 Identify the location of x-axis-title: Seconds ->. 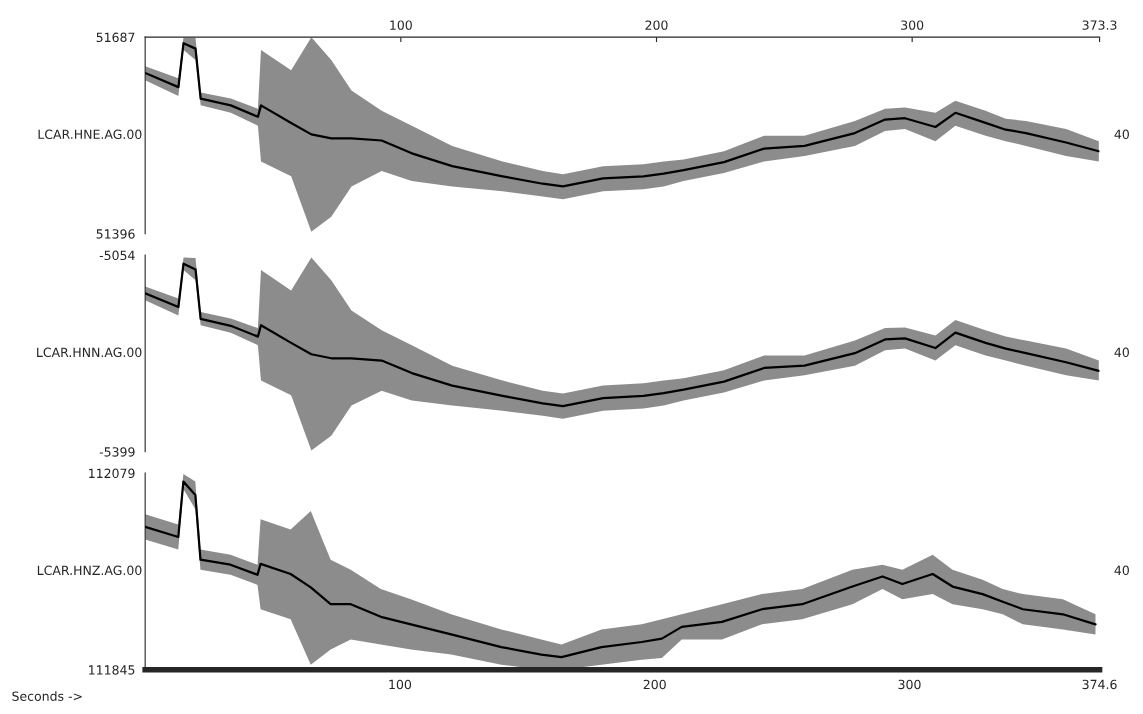
(47, 696).